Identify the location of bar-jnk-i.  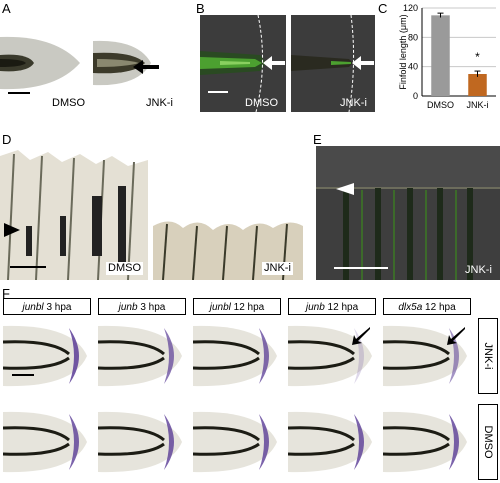
(477, 85).